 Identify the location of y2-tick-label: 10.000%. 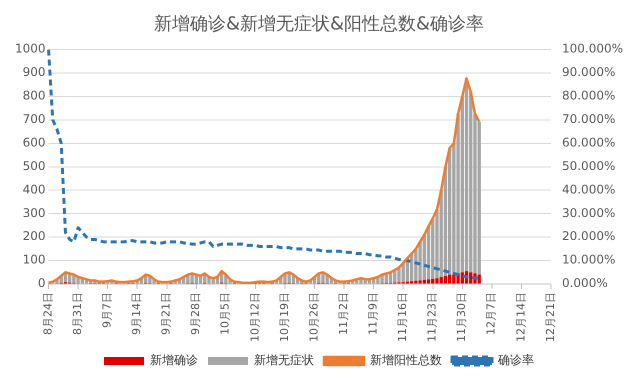
(589, 259).